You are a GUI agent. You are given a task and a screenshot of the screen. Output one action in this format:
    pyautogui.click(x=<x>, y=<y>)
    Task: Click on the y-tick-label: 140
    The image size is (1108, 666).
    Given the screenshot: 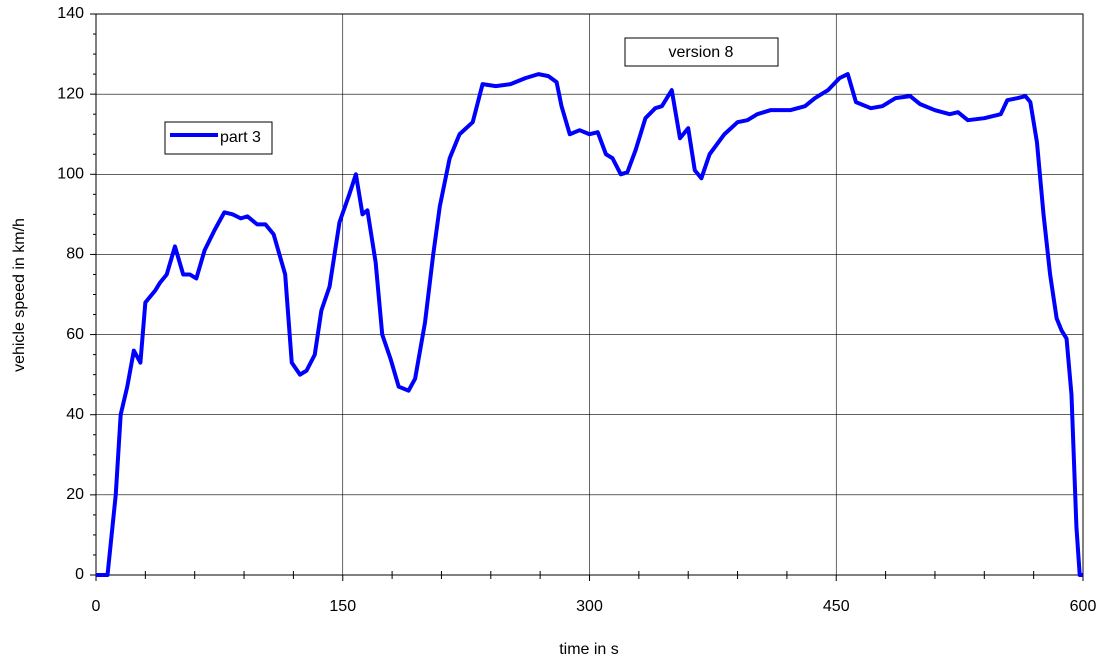 What is the action you would take?
    pyautogui.click(x=70, y=13)
    